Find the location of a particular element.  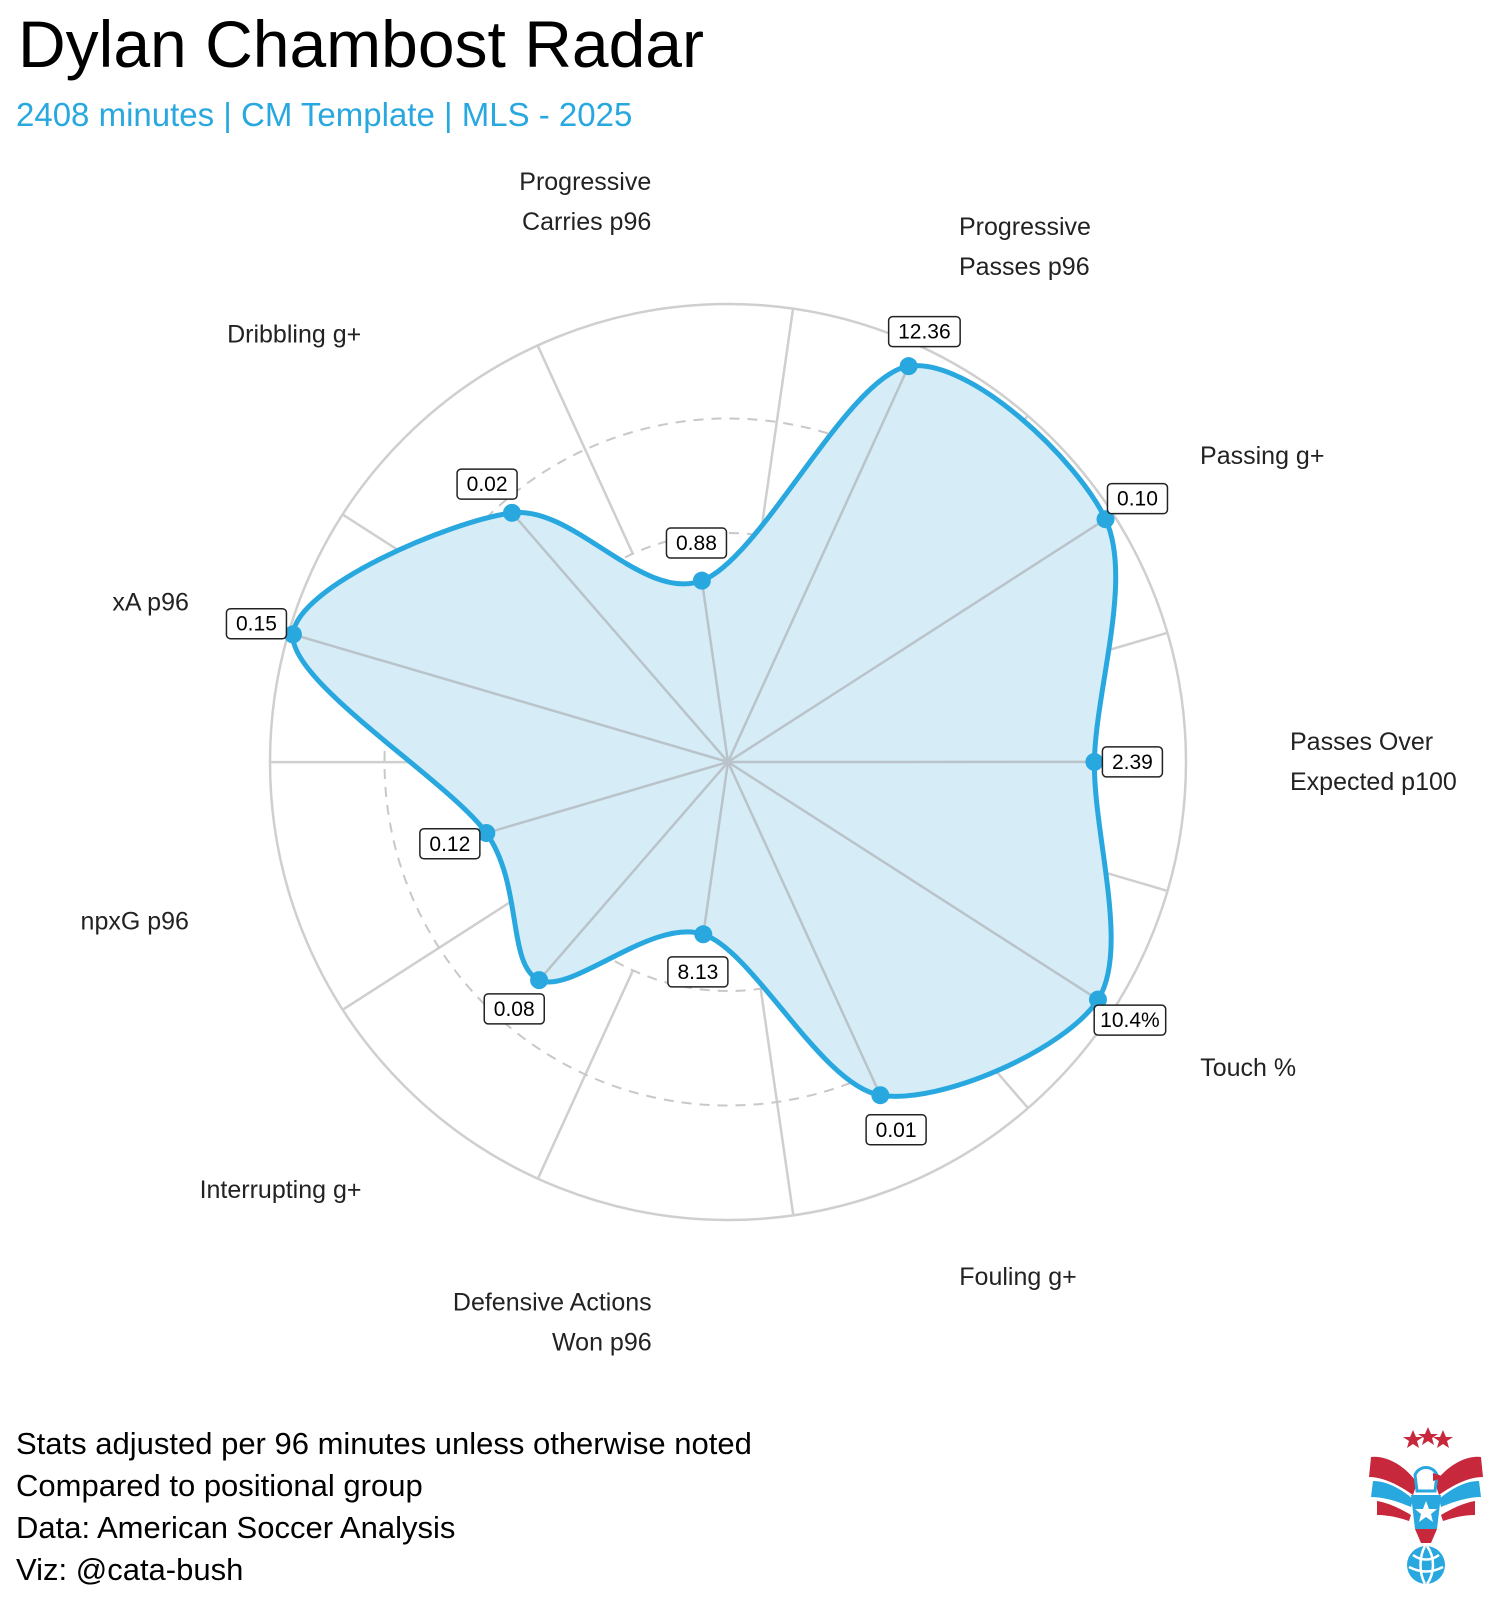

axis-label: Expected p100 is located at coordinates (1373, 782).